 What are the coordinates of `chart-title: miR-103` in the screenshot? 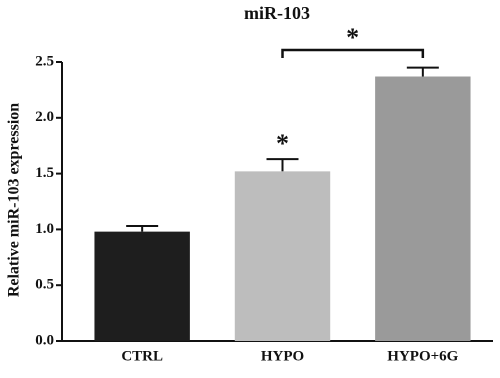 It's located at (277, 13).